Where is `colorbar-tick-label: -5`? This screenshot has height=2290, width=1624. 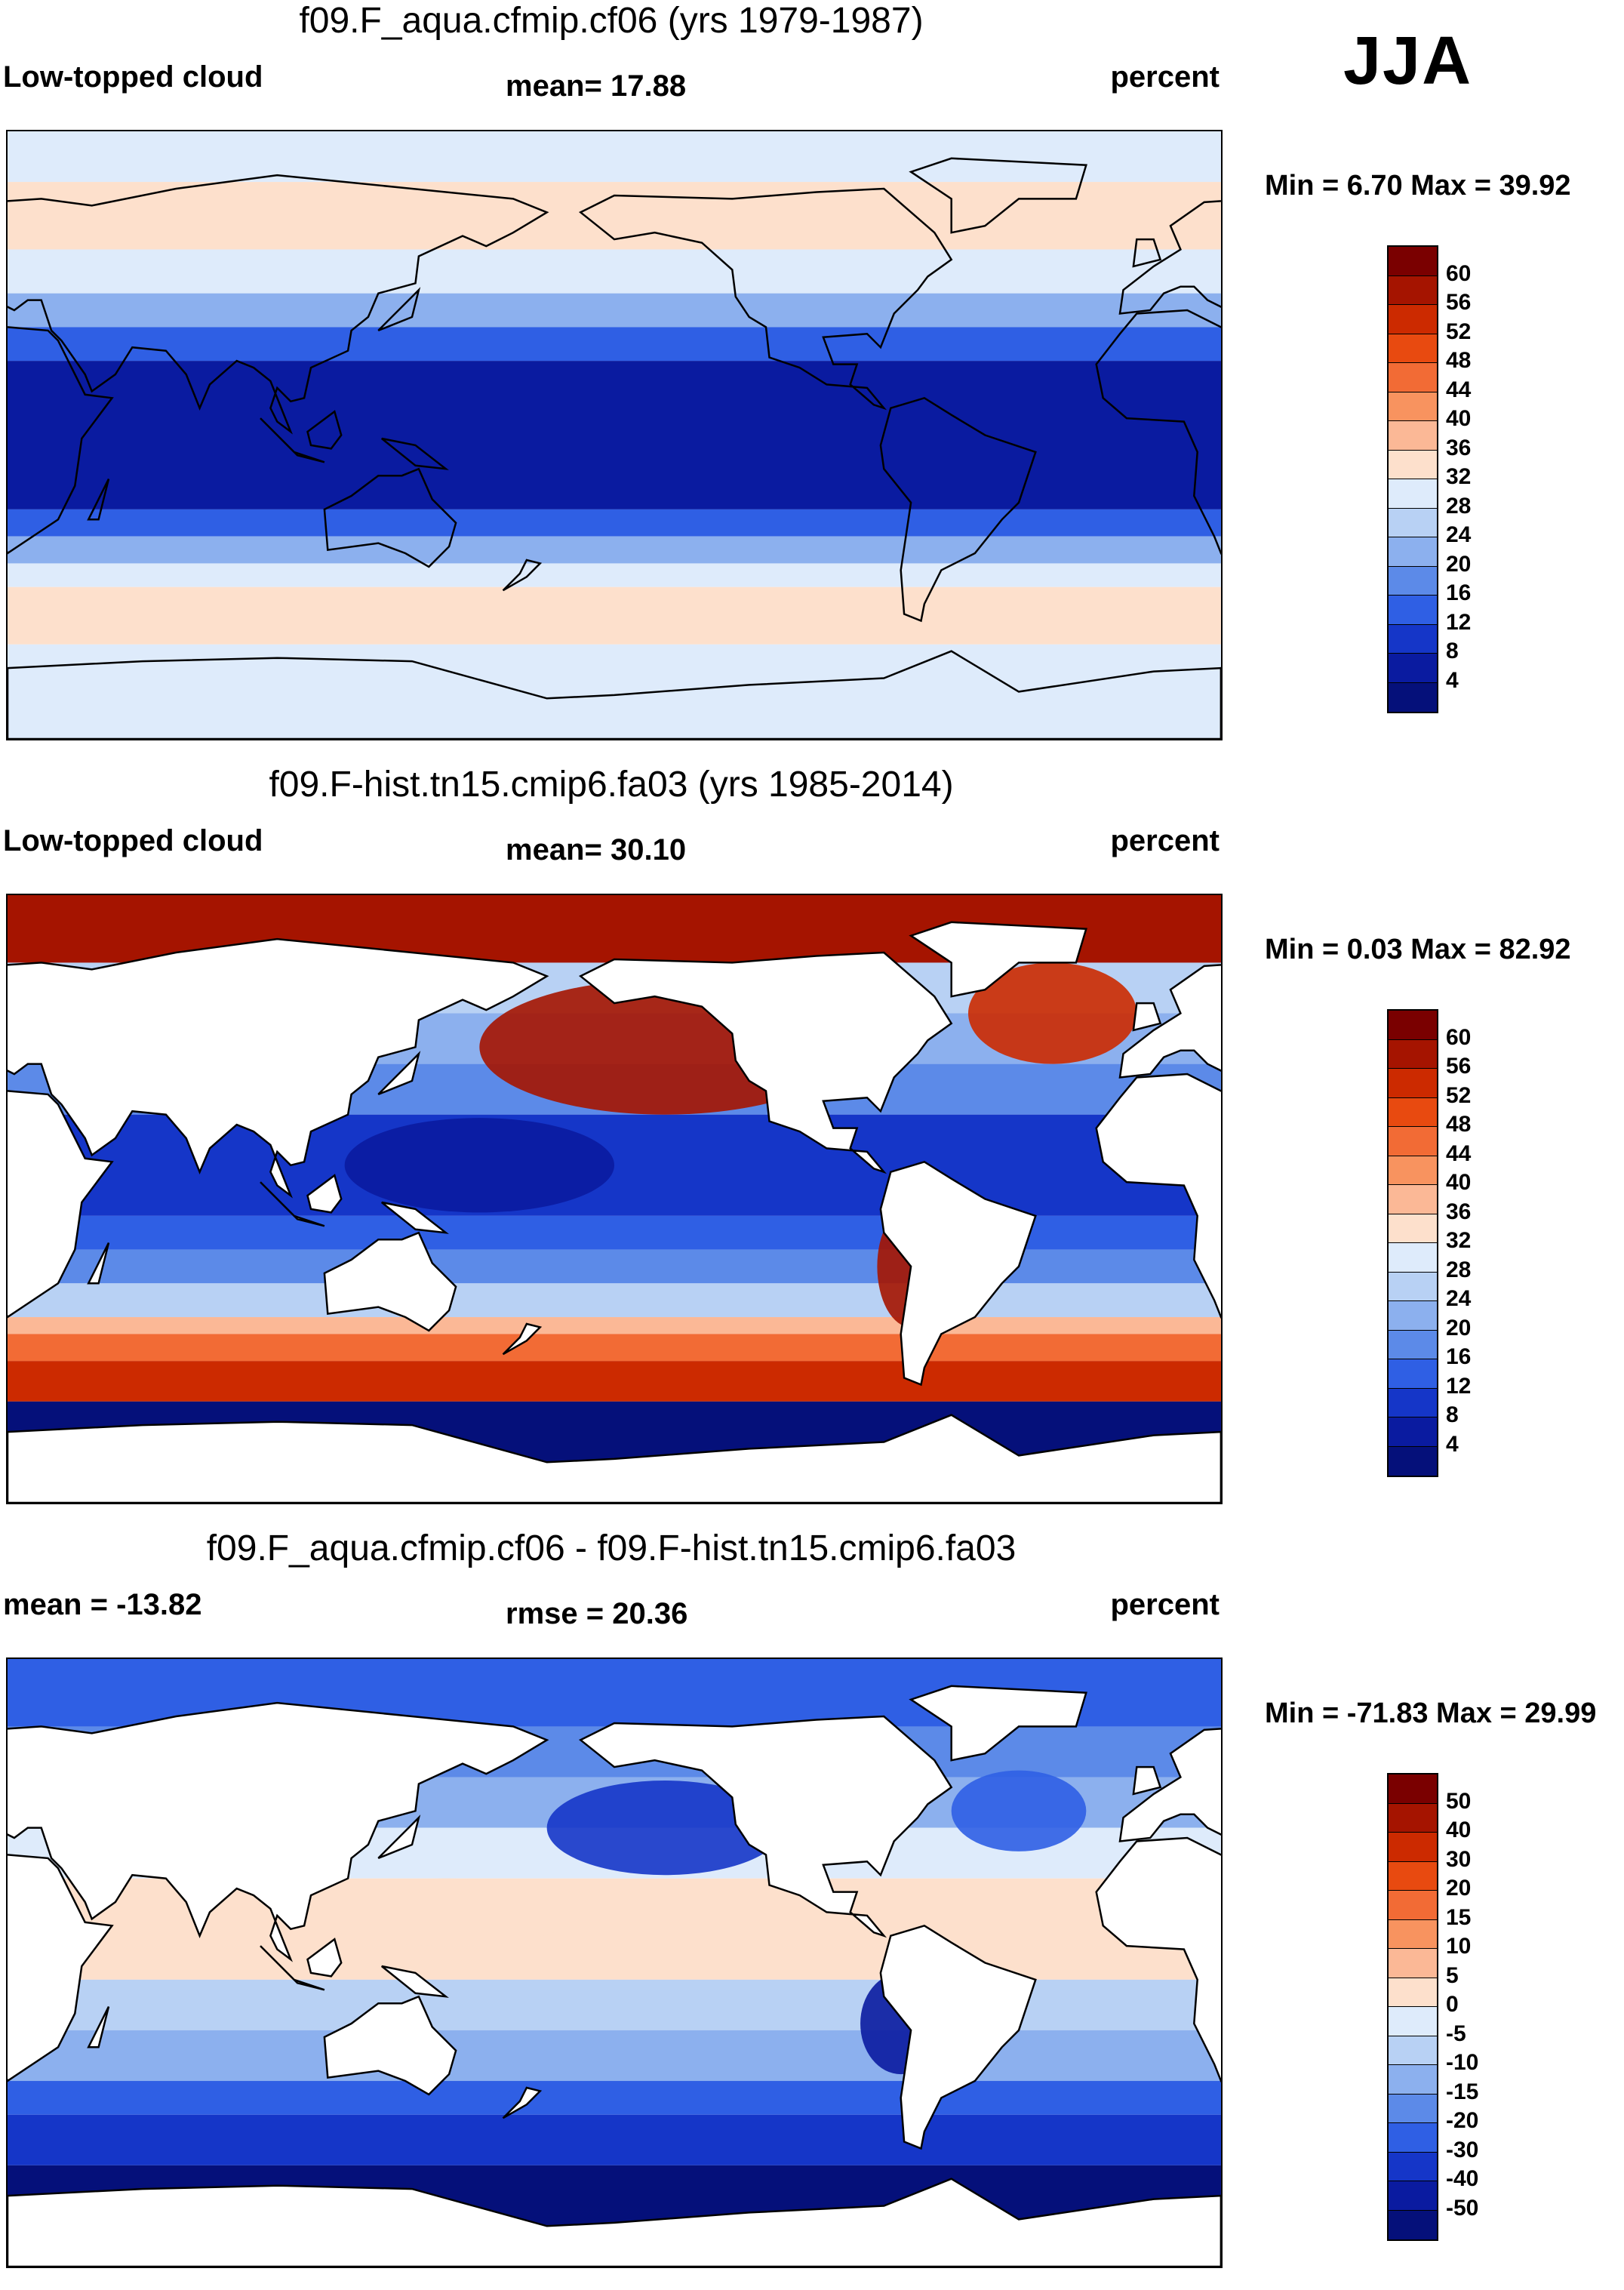 colorbar-tick-label: -5 is located at coordinates (1456, 2034).